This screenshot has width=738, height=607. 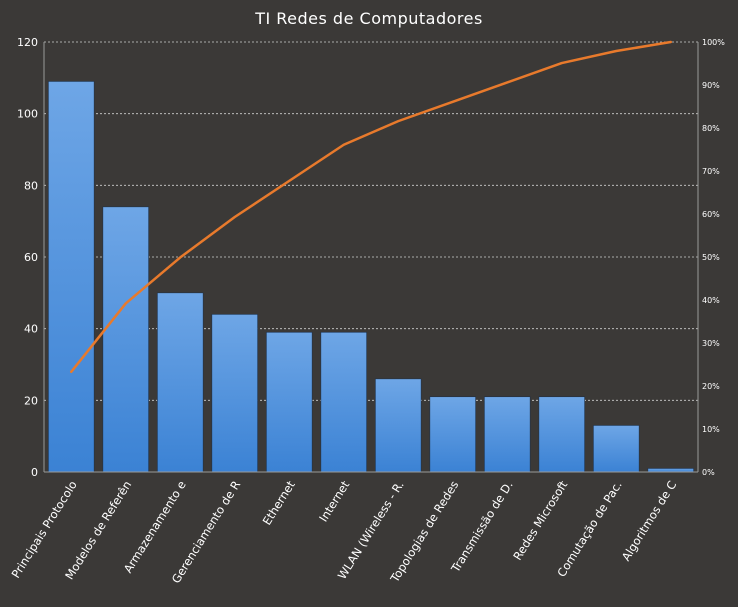 What do you see at coordinates (708, 472) in the screenshot?
I see `y2-tick-label: 0%` at bounding box center [708, 472].